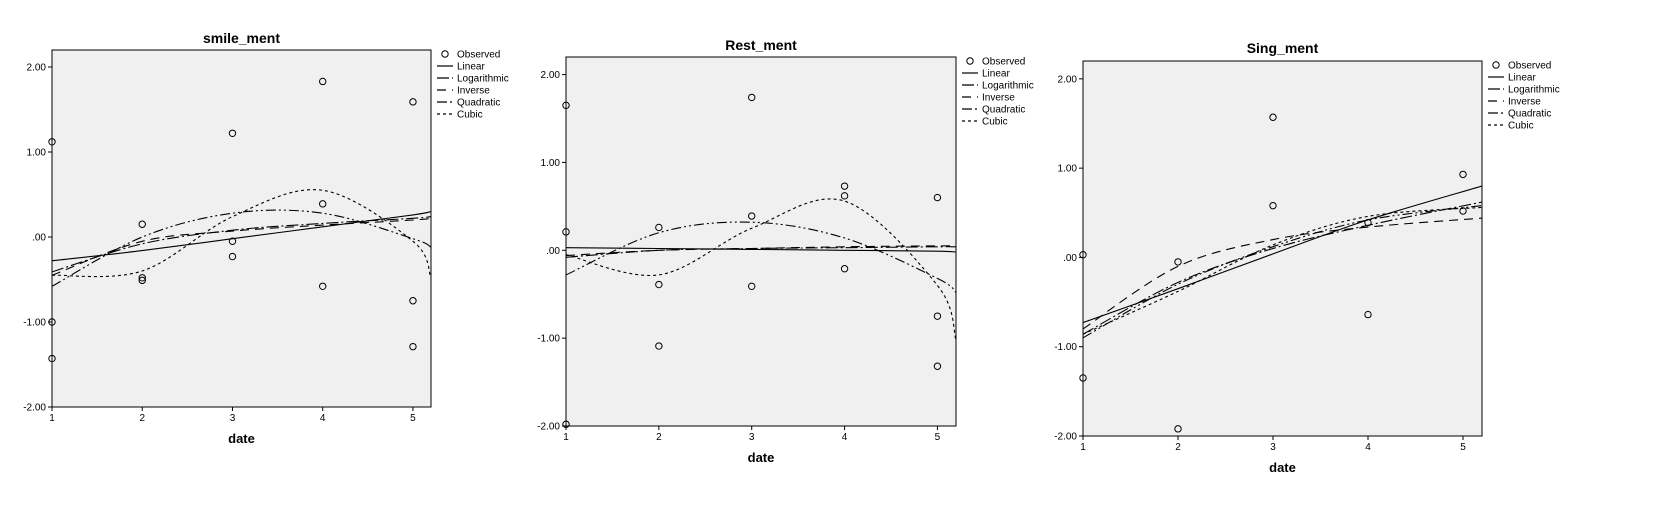 This screenshot has width=1667, height=513. Describe the element at coordinates (938, 437) in the screenshot. I see `x-tick-label: 5` at that location.